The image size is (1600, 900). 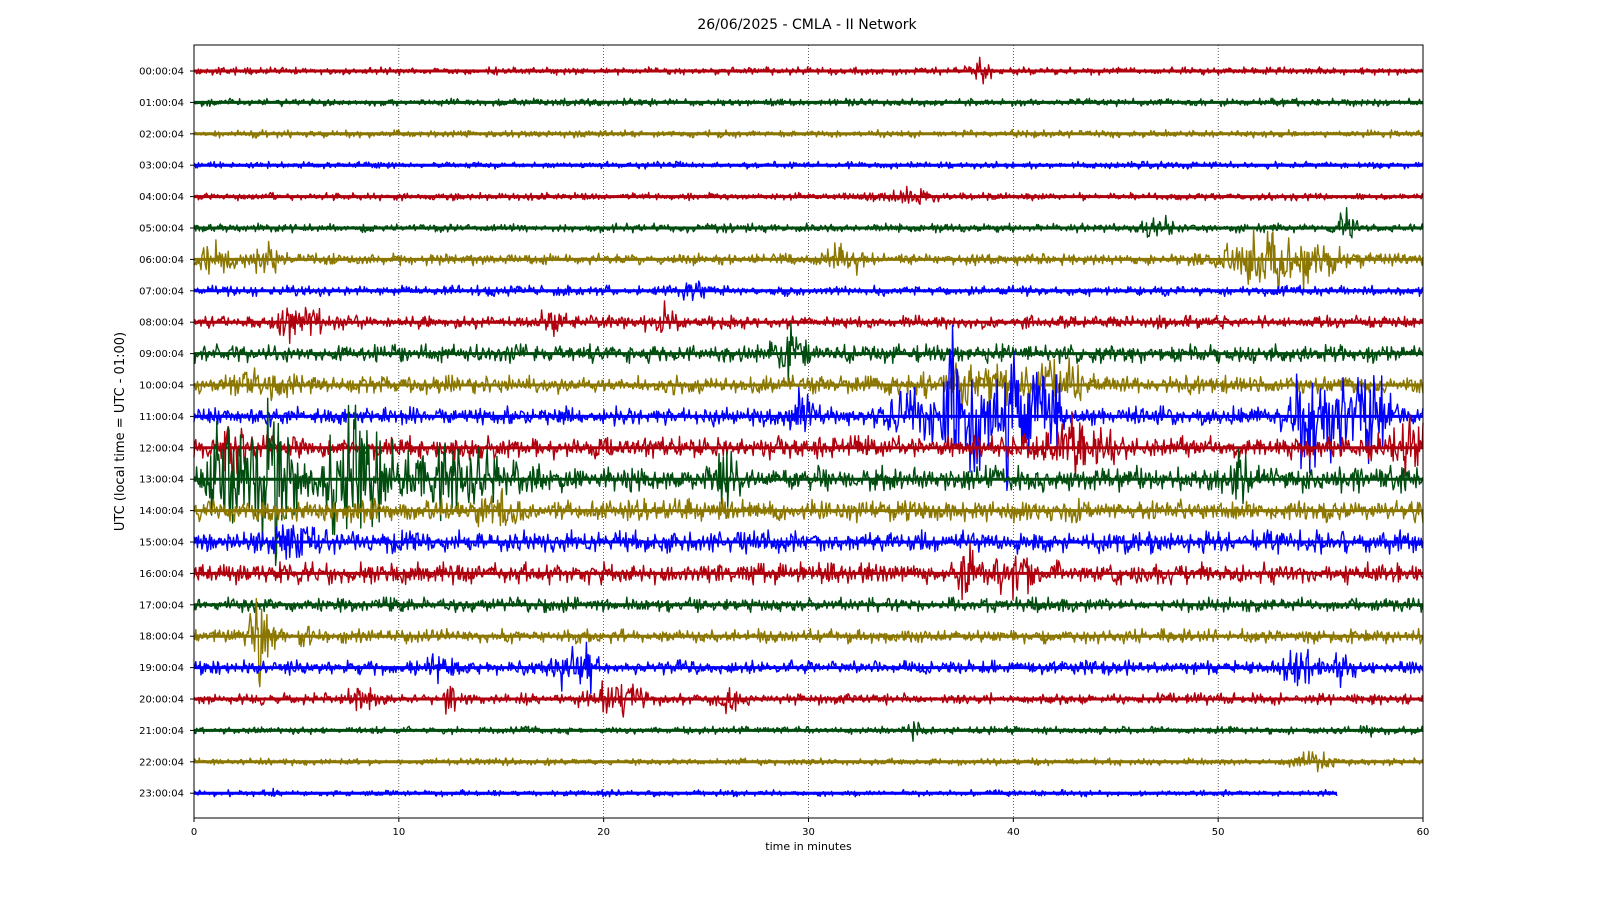 I want to click on y-tick-label: 21:00:04, so click(x=161, y=731).